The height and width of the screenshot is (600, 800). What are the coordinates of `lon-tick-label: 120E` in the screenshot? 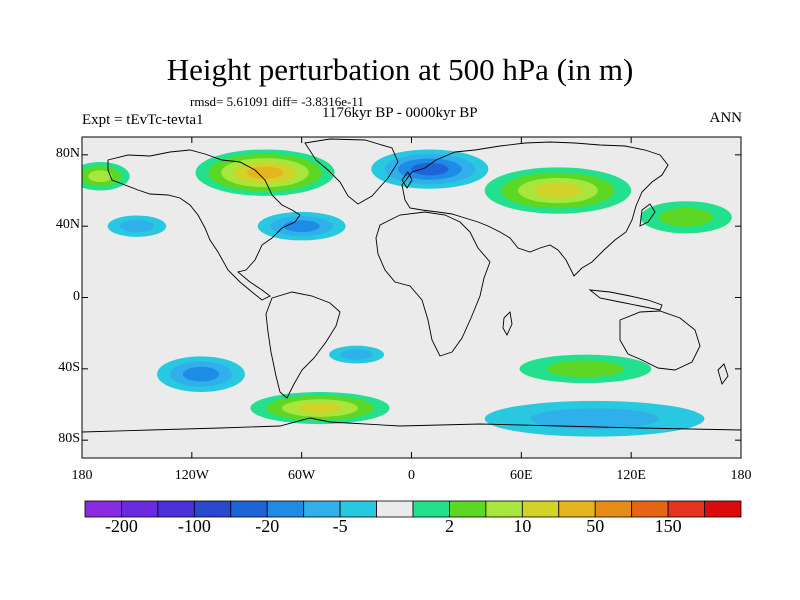 It's located at (631, 475).